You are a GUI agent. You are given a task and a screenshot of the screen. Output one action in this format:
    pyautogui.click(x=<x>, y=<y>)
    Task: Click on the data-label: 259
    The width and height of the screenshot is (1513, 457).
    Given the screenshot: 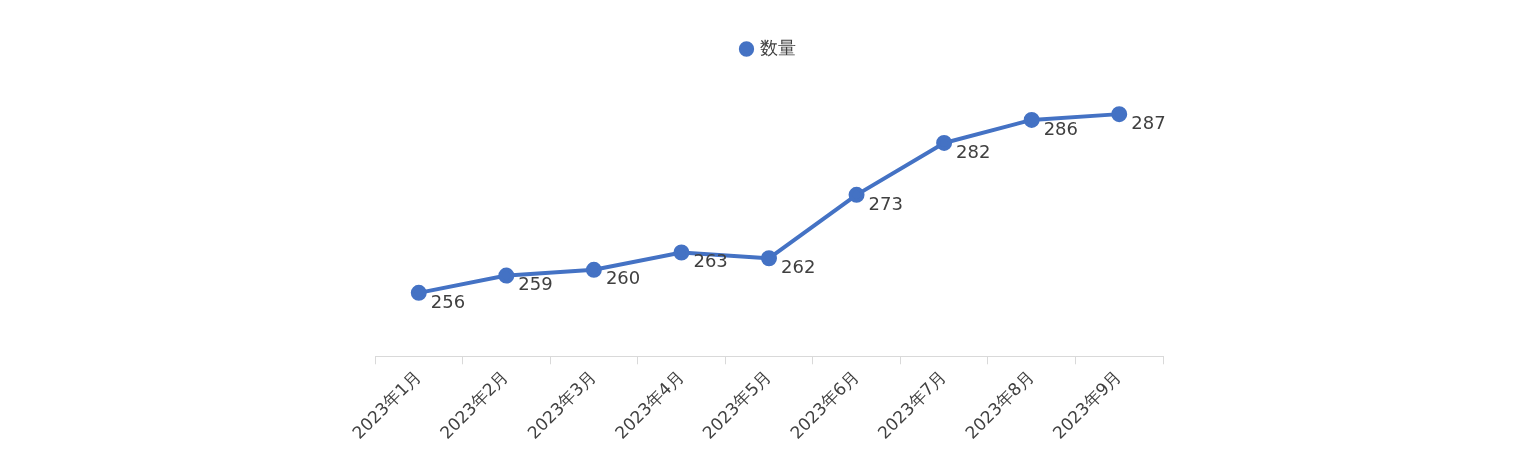 What is the action you would take?
    pyautogui.click(x=535, y=284)
    